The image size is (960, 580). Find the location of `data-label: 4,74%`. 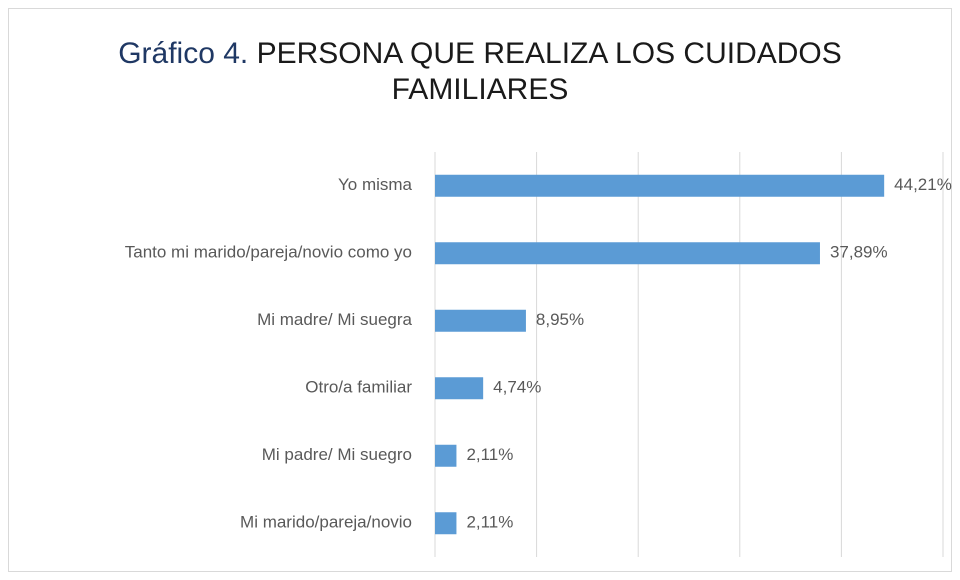

data-label: 4,74% is located at coordinates (517, 387).